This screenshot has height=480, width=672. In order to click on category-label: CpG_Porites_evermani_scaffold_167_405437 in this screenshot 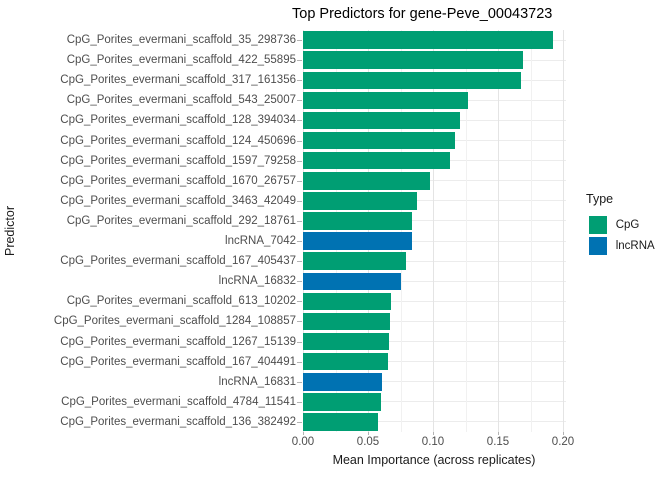, I will do `click(178, 261)`.